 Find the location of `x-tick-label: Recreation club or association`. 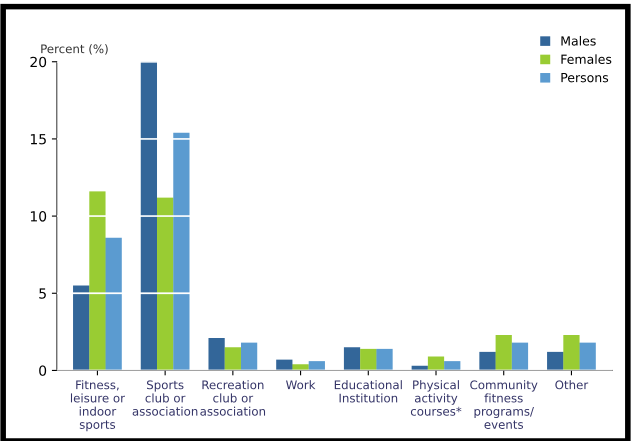

x-tick-label: Recreation club or association is located at coordinates (233, 398).